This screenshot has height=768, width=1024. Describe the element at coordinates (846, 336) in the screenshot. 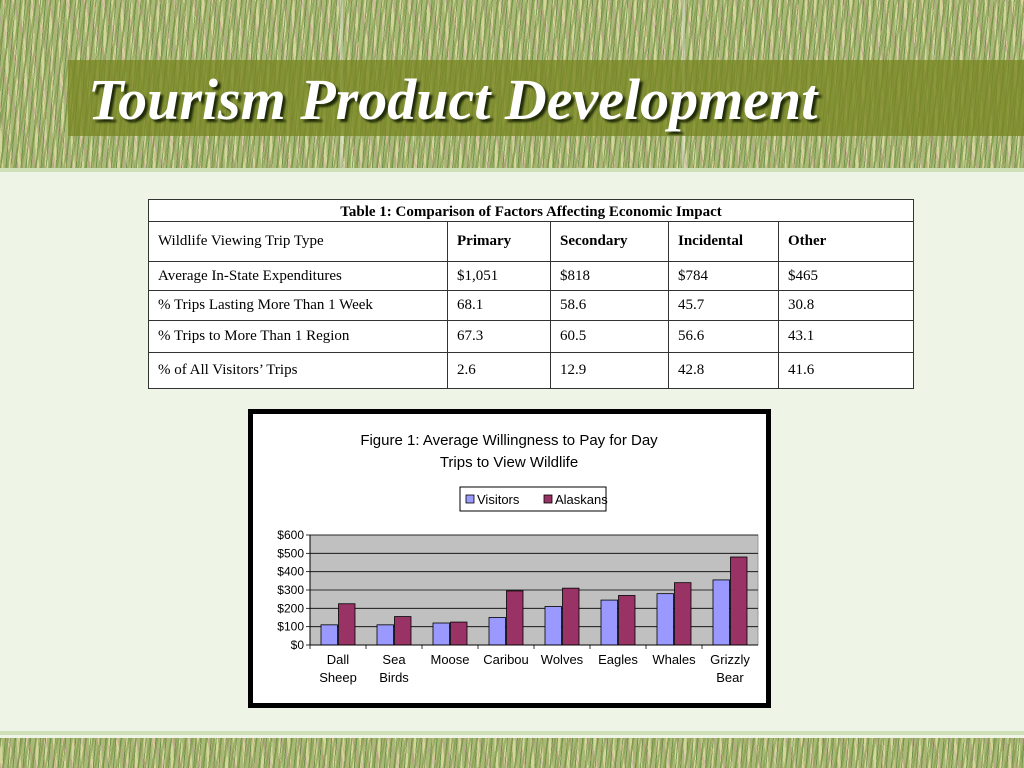

I see `table-cell: 43.1` at that location.